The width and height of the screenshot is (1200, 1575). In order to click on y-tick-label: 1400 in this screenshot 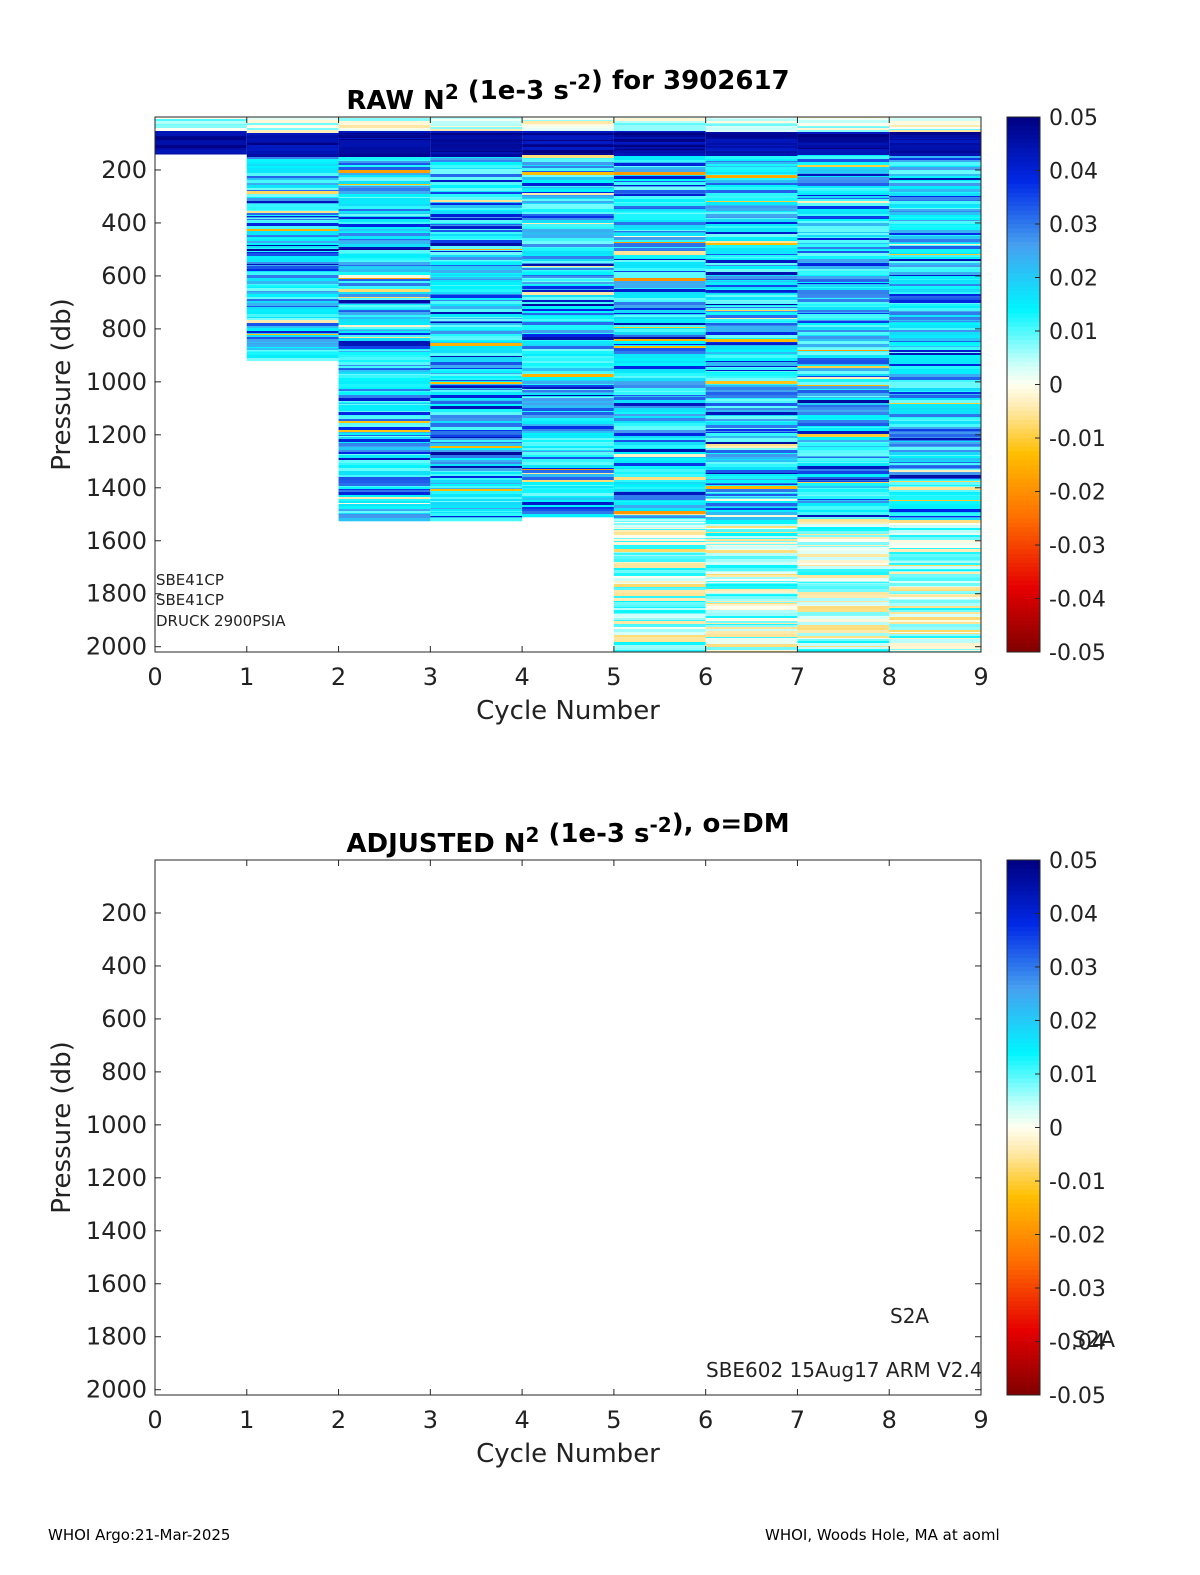, I will do `click(116, 488)`.